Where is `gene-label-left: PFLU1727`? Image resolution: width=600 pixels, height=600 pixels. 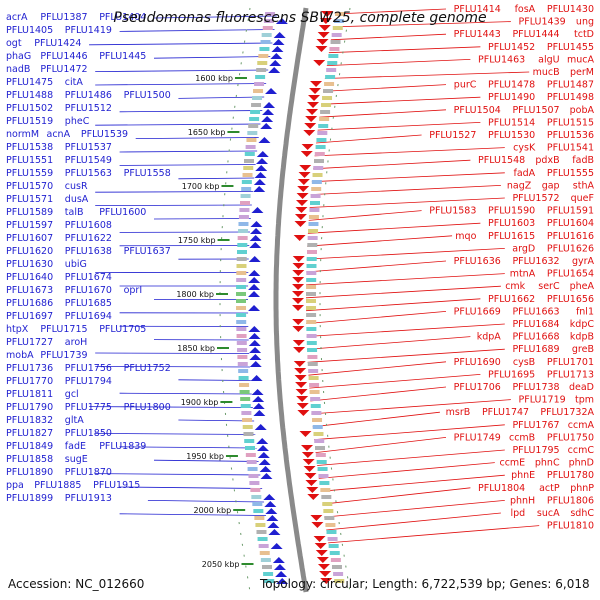 gene-label-left: PFLU1727 is located at coordinates (29, 342).